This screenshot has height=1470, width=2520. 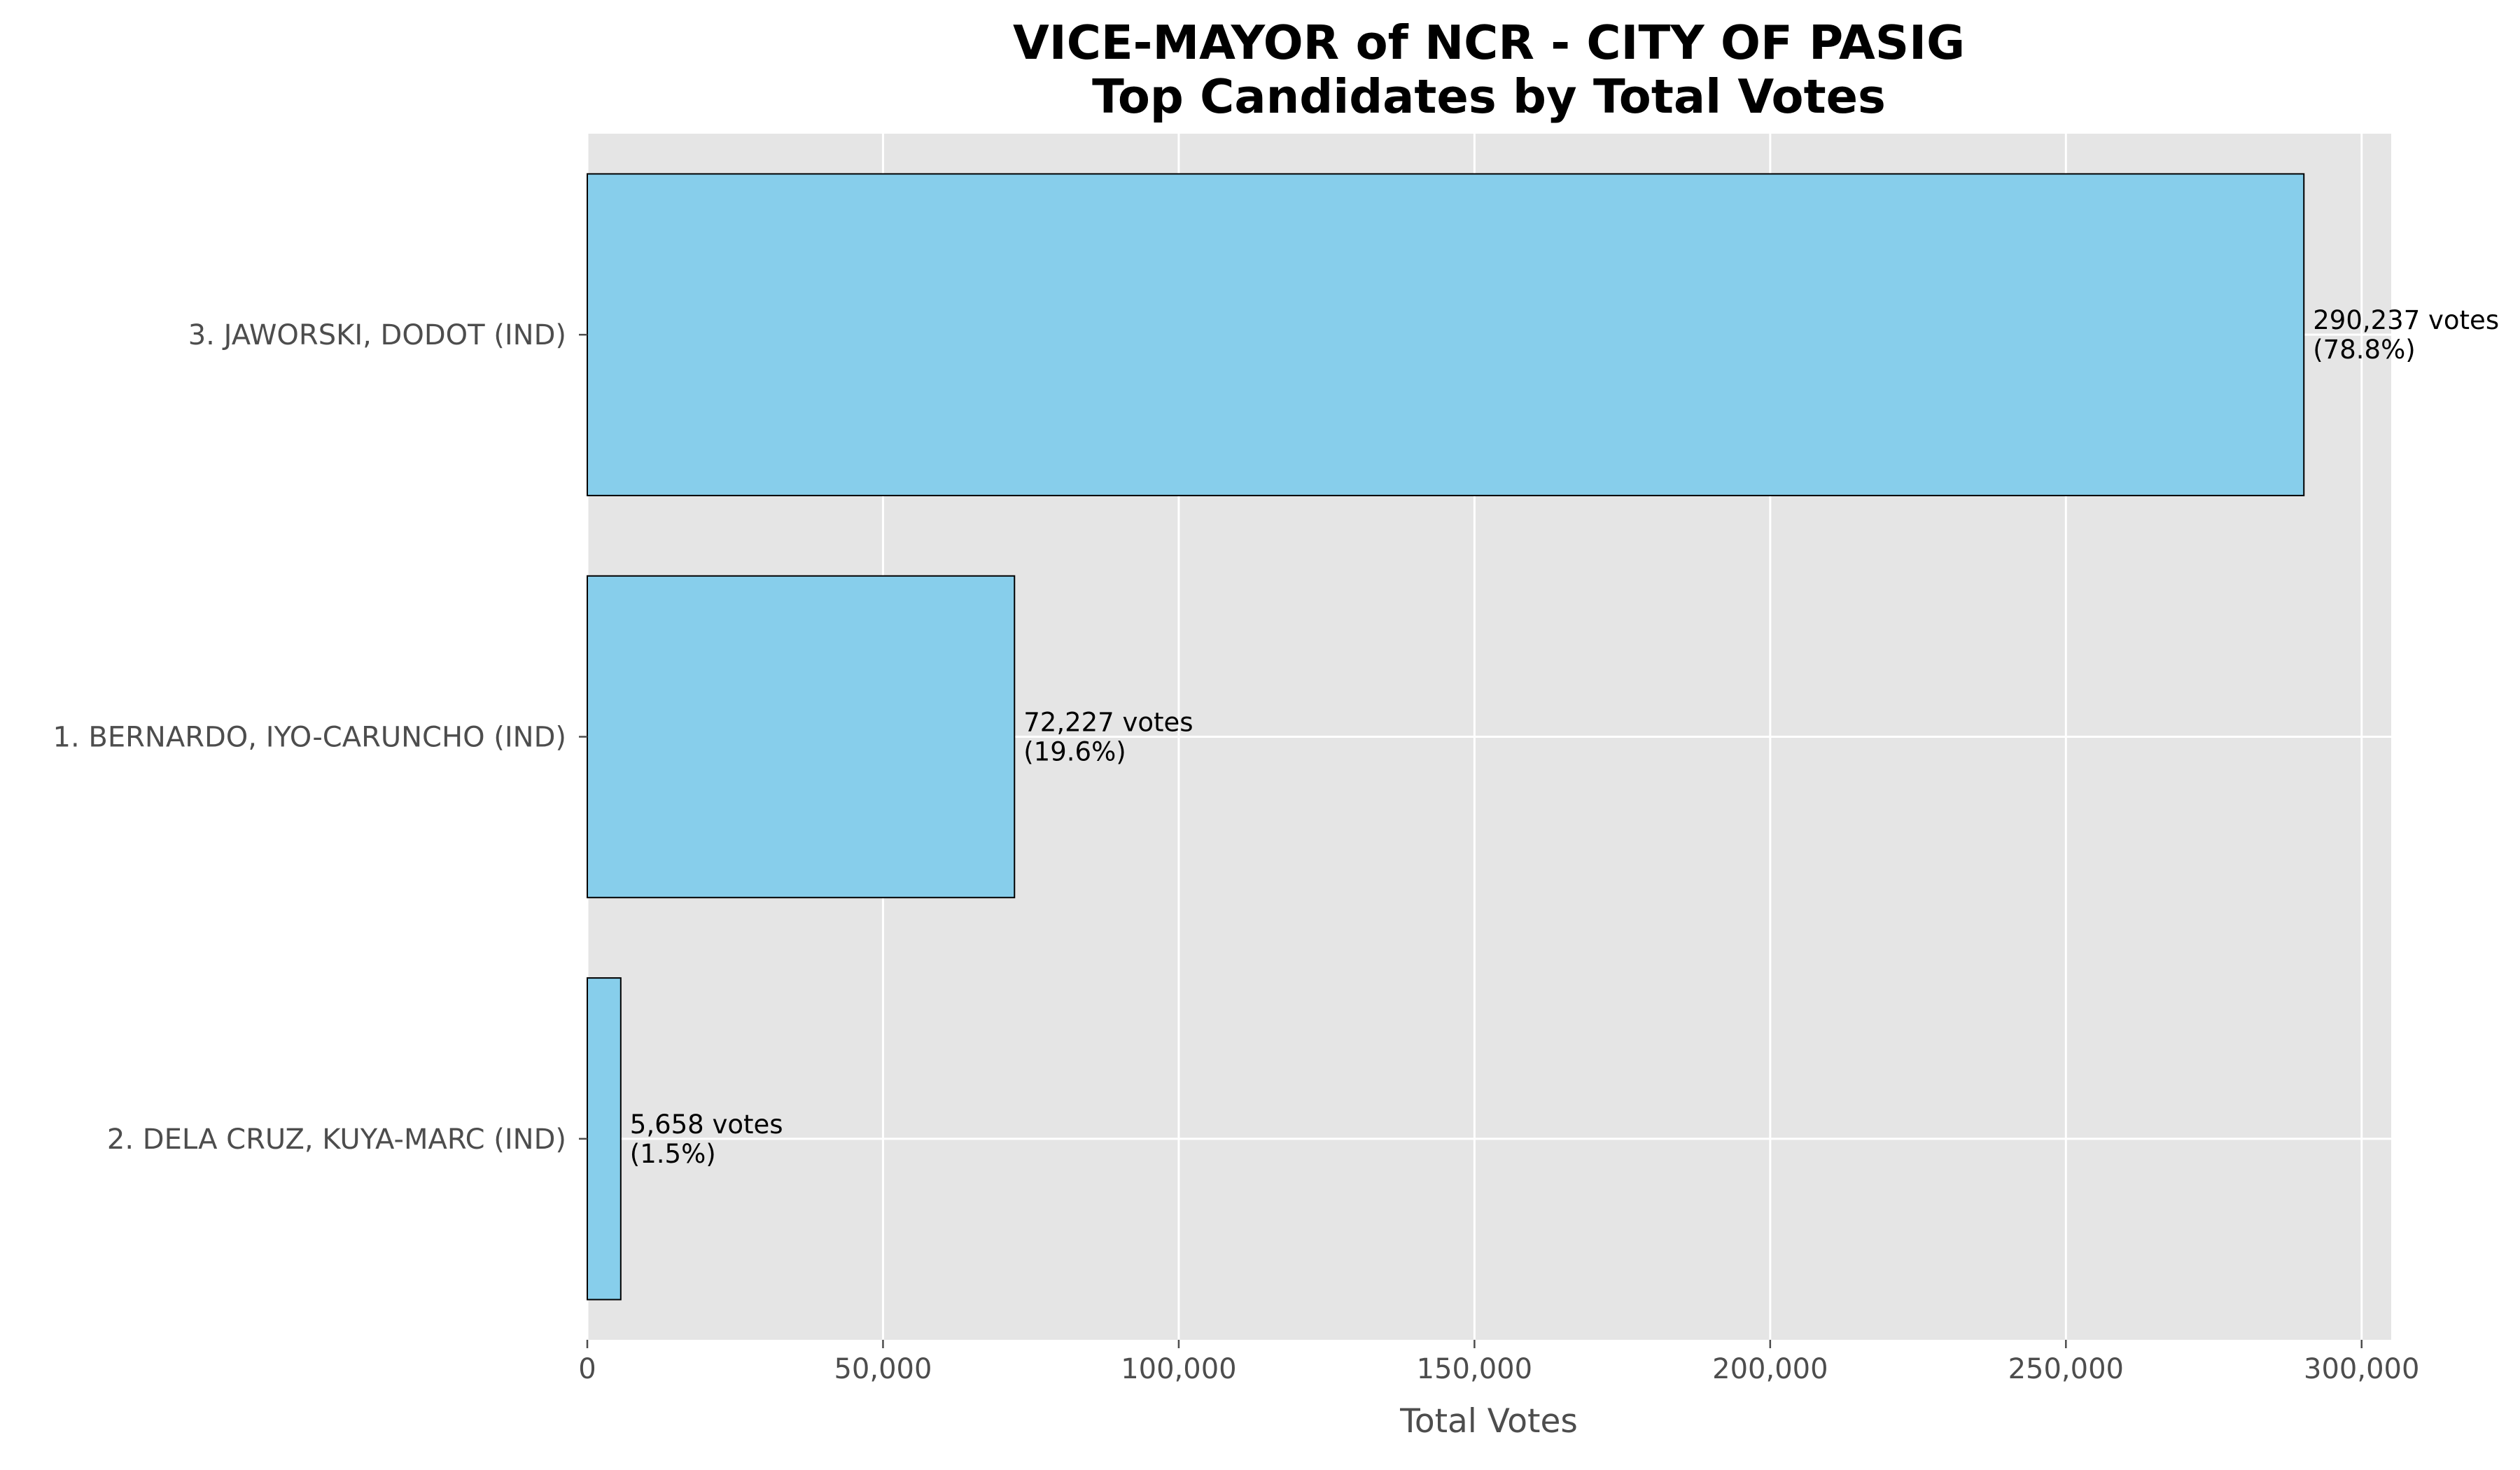 I want to click on x-tick-label: 200,000, so click(x=1770, y=1369).